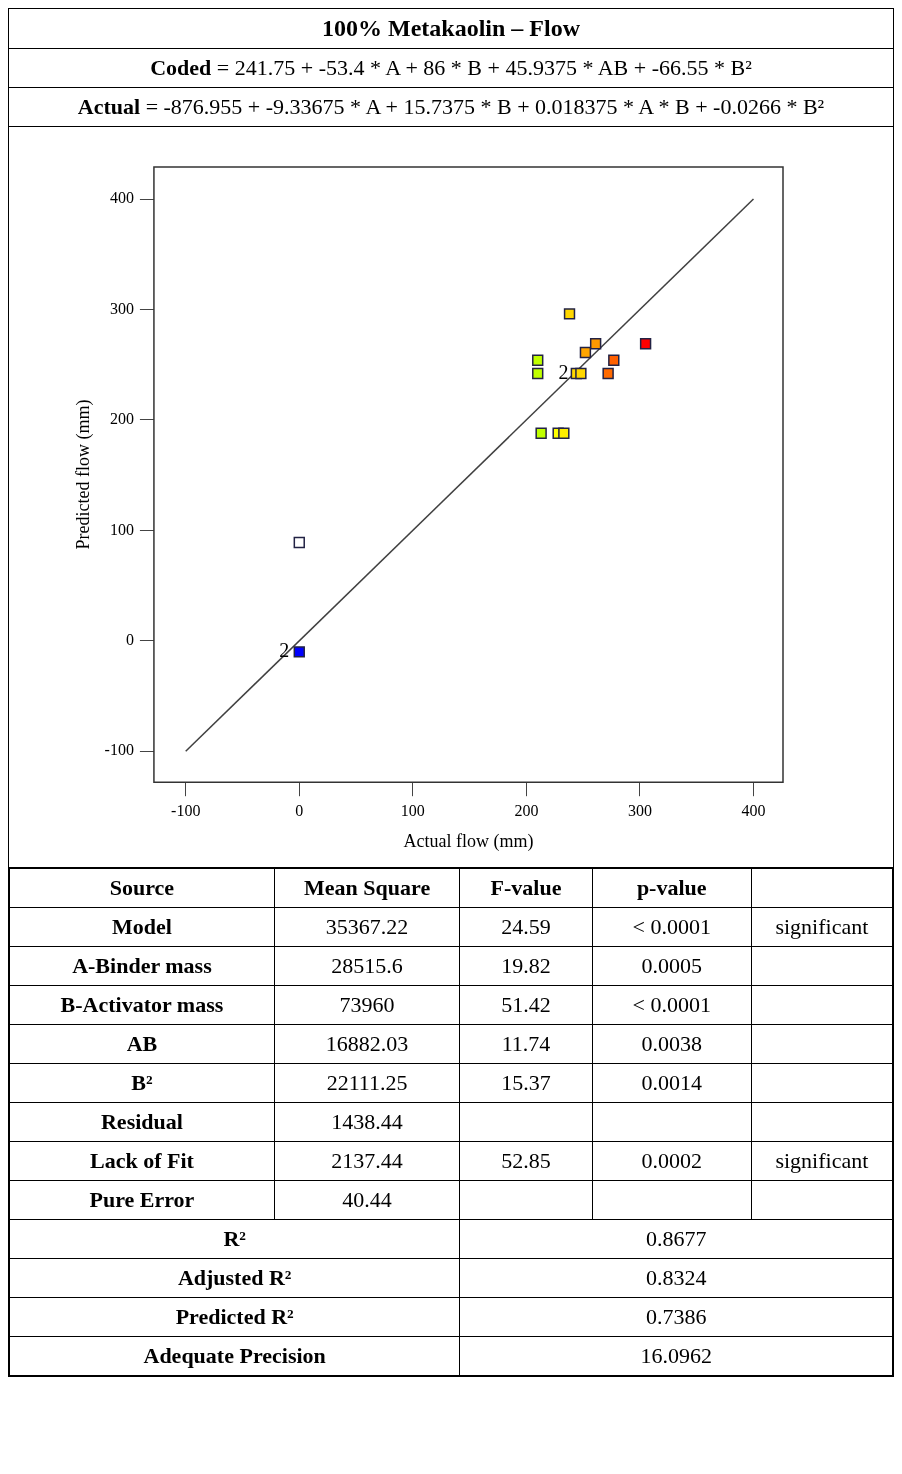 The image size is (902, 1474). I want to click on text: Predicted R², so click(234, 1317).